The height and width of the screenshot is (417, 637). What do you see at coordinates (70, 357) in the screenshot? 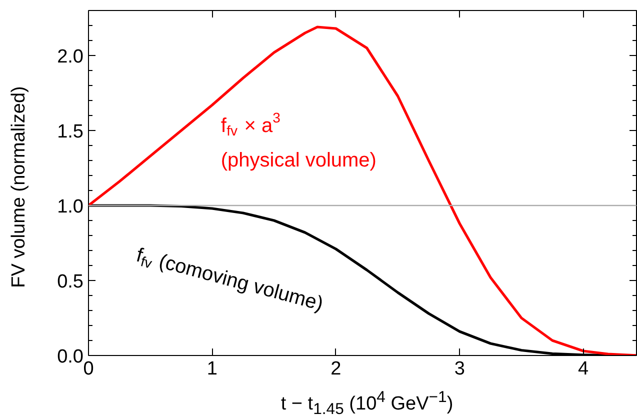
I see `y-tick-label: 0.0` at bounding box center [70, 357].